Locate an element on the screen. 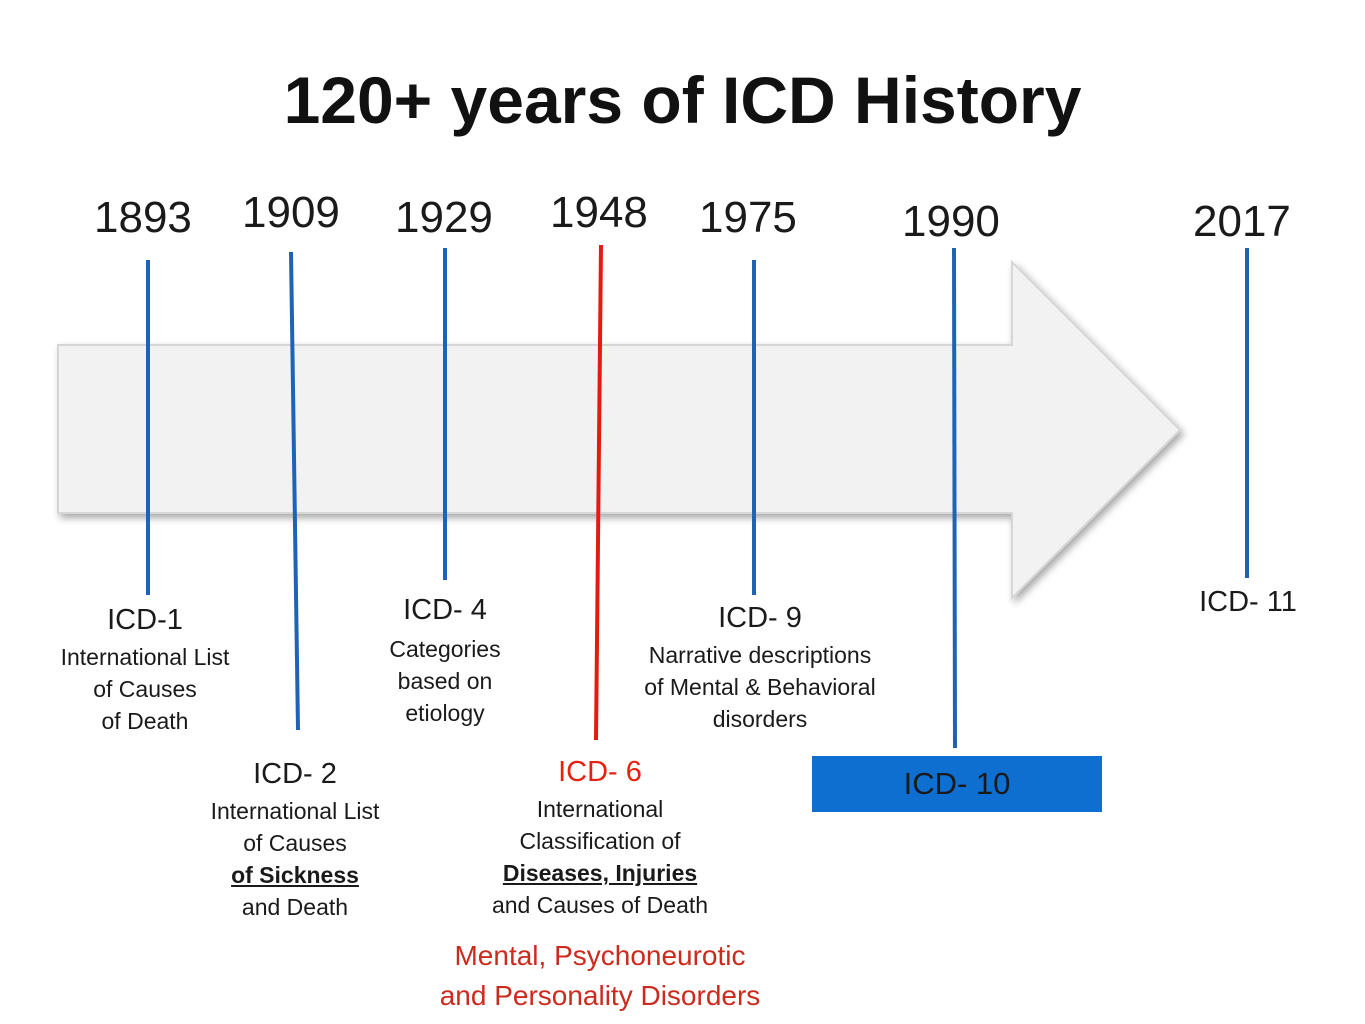 Image resolution: width=1365 pixels, height=1024 pixels. line-1909 is located at coordinates (294, 491).